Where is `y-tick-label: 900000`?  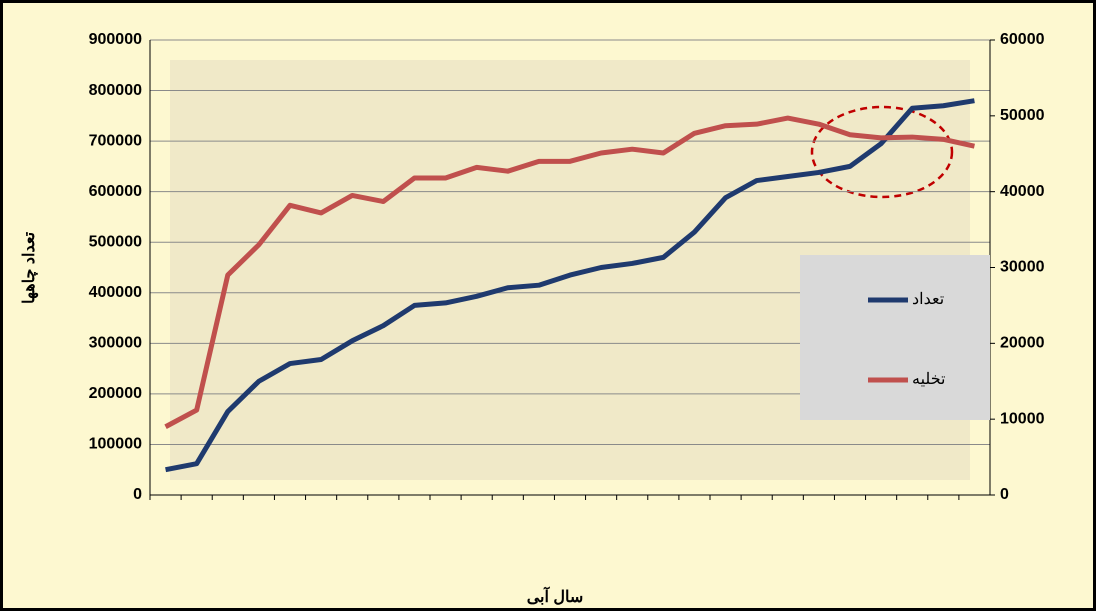 y-tick-label: 900000 is located at coordinates (115, 39).